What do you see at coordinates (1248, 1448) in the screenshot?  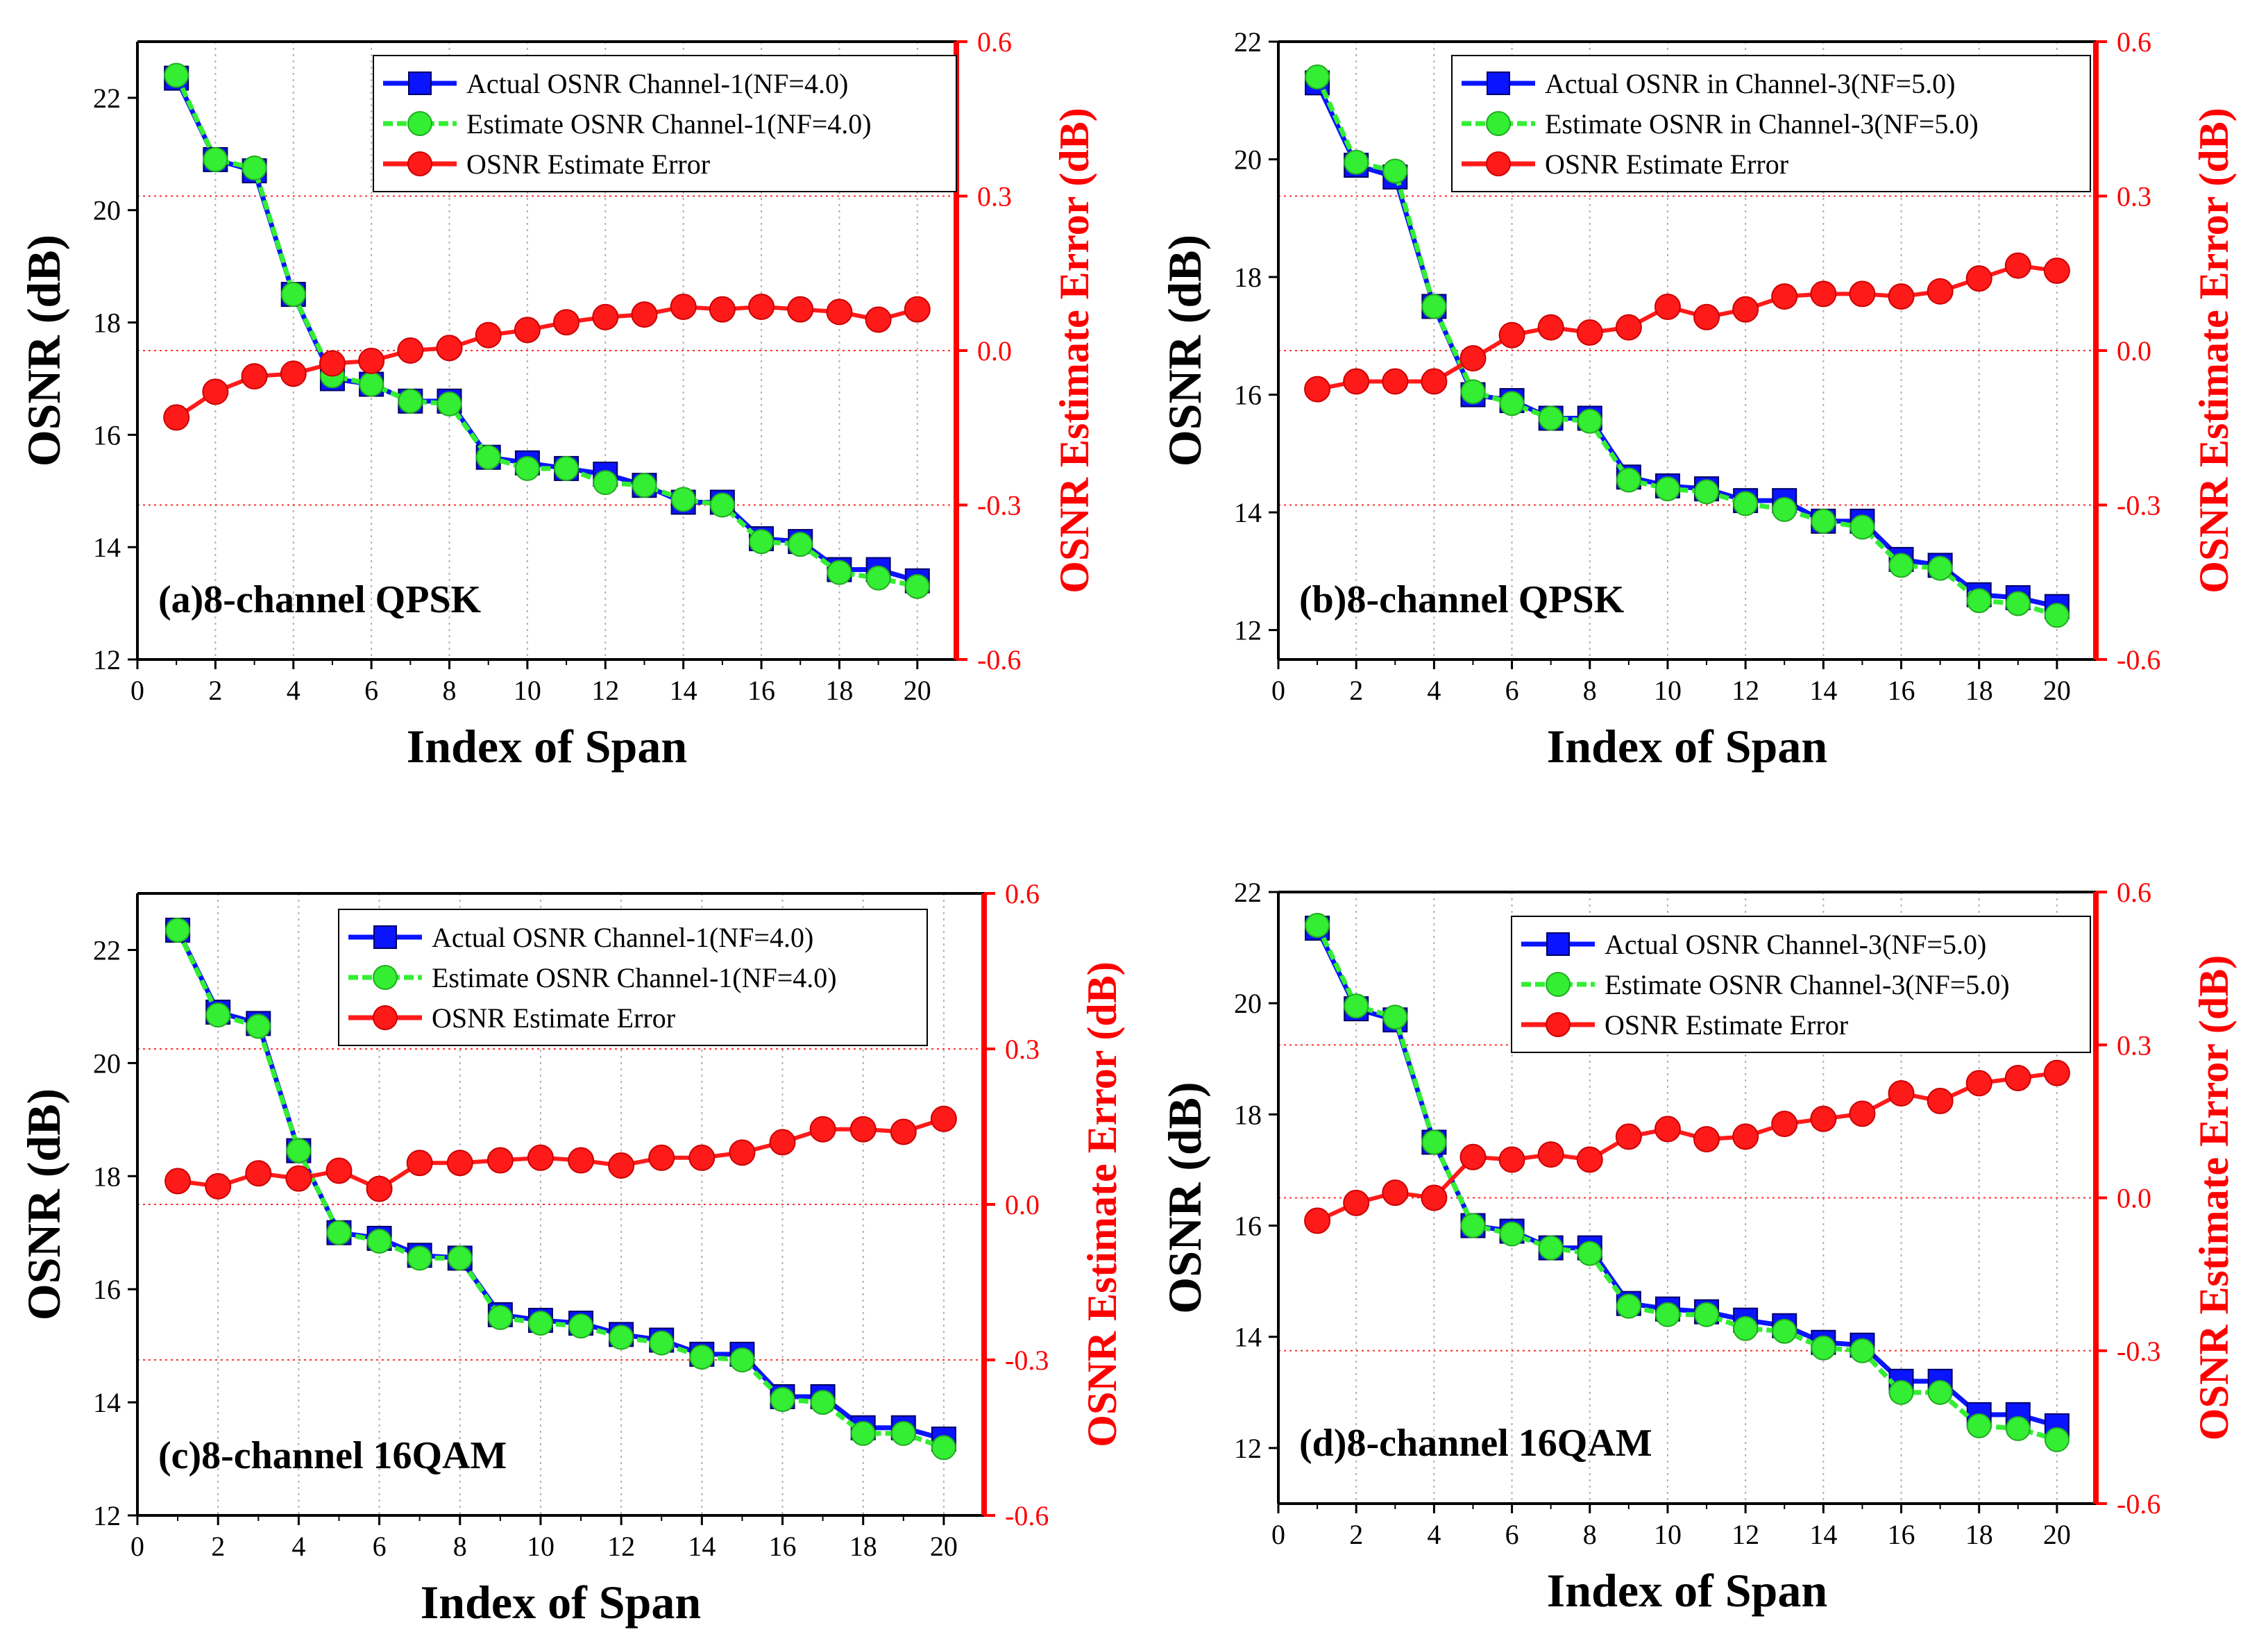 I see `y-tick-label: 12` at bounding box center [1248, 1448].